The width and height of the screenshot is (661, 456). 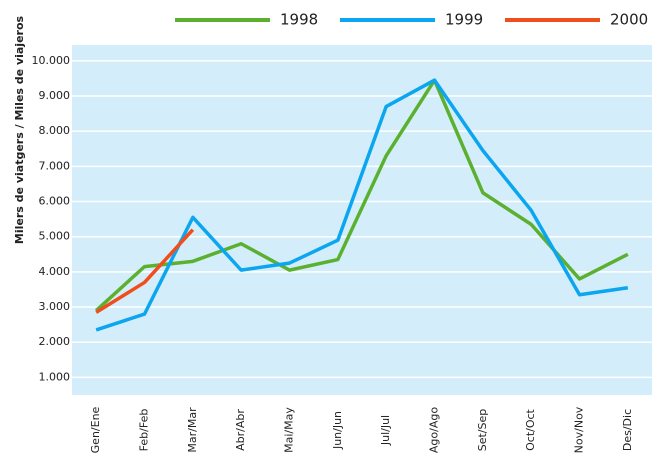 What do you see at coordinates (55, 306) in the screenshot?
I see `y-tick-label: 3.000` at bounding box center [55, 306].